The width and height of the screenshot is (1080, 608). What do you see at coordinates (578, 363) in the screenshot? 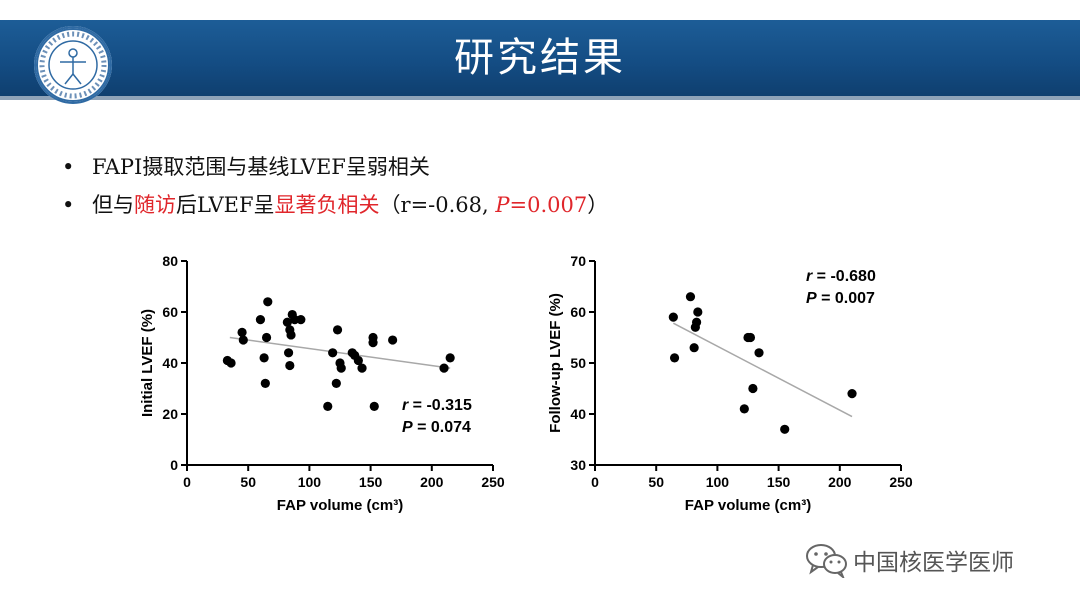
I see `y-tick-label: 50` at bounding box center [578, 363].